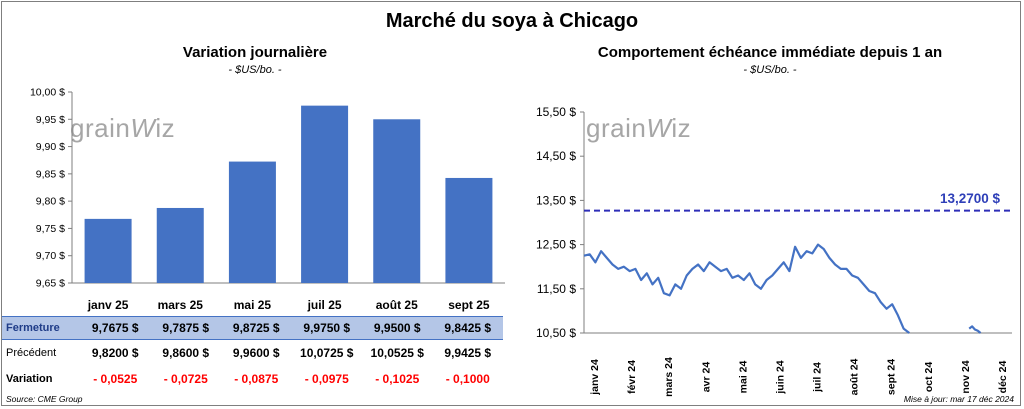 The image size is (1024, 409). I want to click on x-date-label: juil 24, so click(818, 377).